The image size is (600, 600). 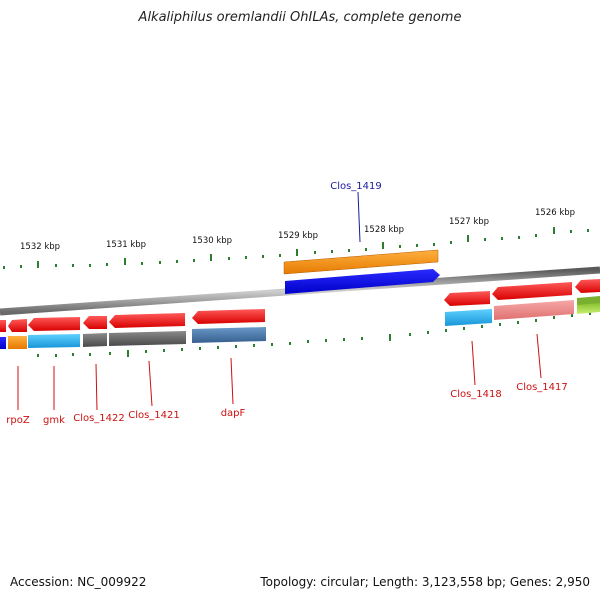 I want to click on gene-clos-1421-cds, so click(x=147, y=320).